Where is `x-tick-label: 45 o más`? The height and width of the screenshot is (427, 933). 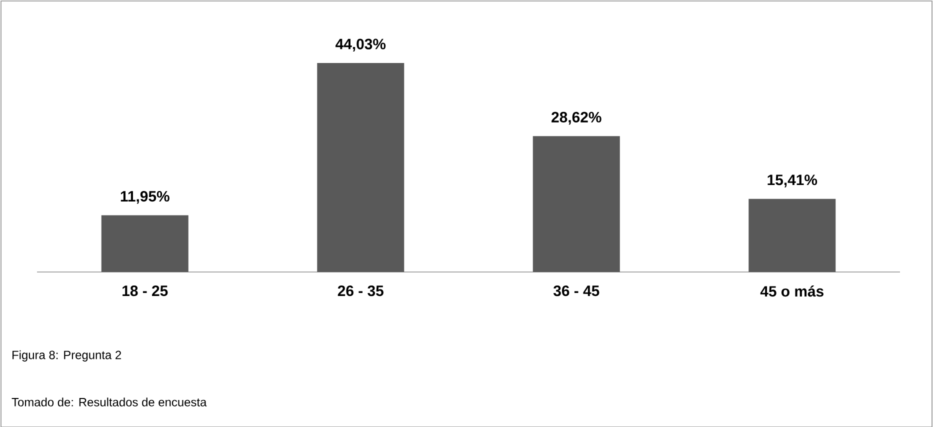
x-tick-label: 45 o más is located at coordinates (792, 290).